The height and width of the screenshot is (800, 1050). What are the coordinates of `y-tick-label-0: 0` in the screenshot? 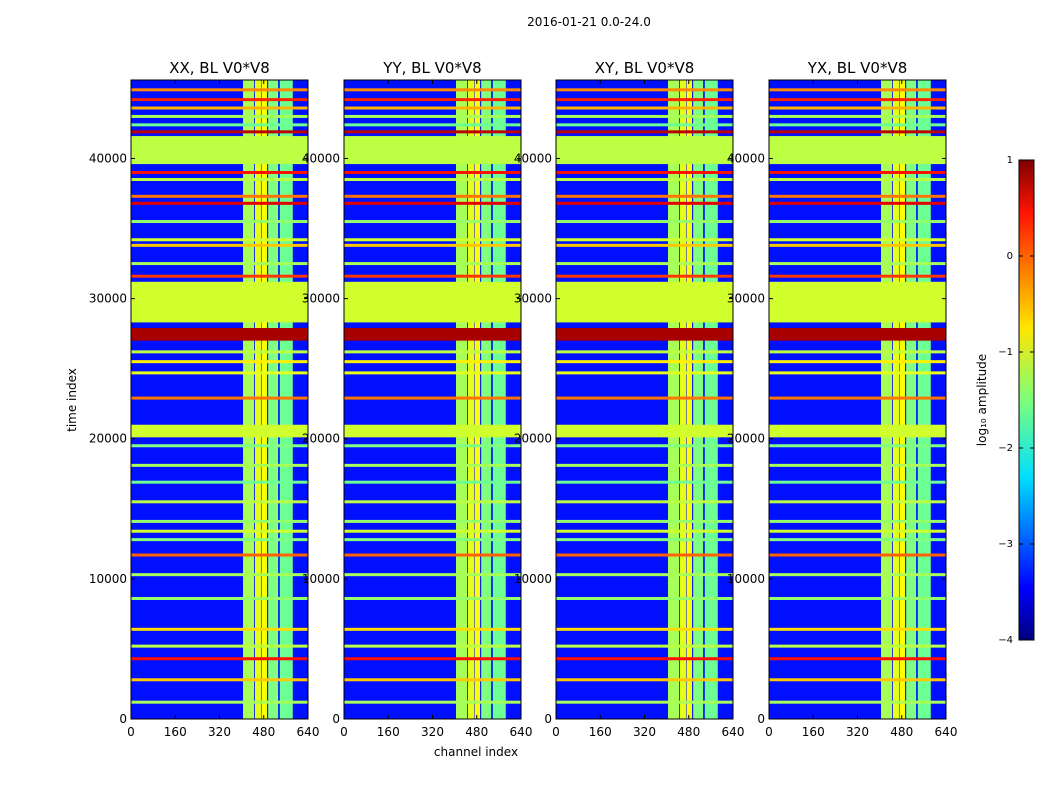 It's located at (548, 719).